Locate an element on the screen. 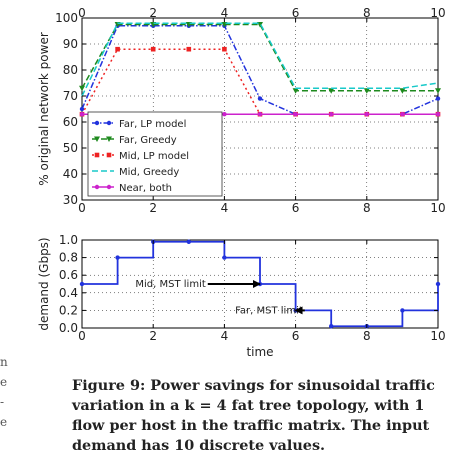  y-tick-label: 40 is located at coordinates (70, 174).